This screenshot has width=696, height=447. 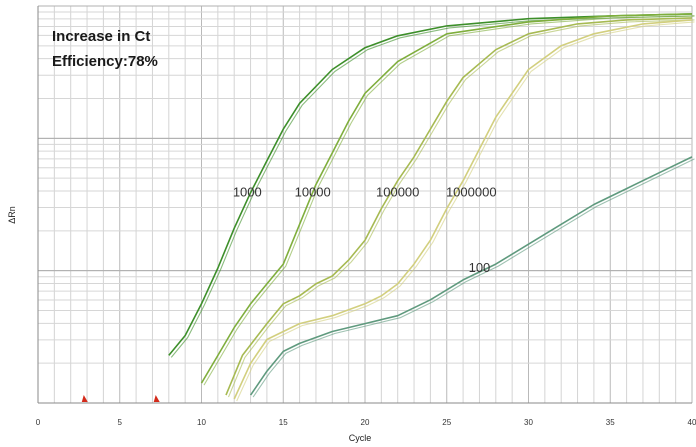 I want to click on annotation-ct-increase: Increase in Ct, so click(x=101, y=36).